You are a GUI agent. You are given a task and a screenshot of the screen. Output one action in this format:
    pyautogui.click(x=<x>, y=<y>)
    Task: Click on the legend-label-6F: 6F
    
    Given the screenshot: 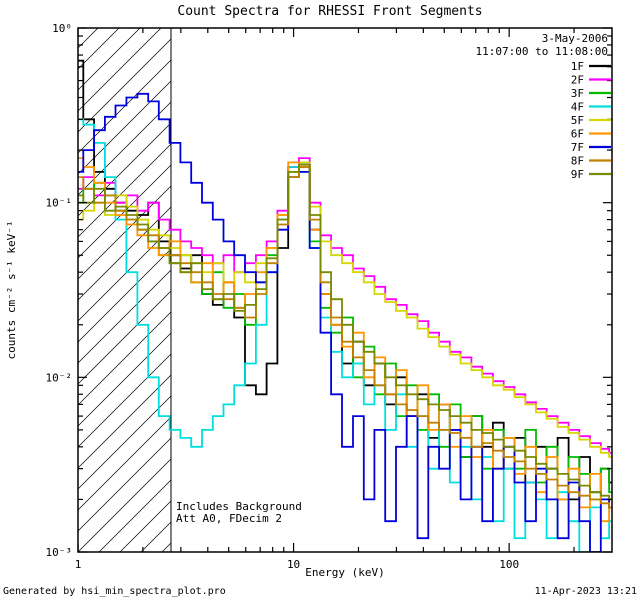 What is the action you would take?
    pyautogui.click(x=577, y=134)
    